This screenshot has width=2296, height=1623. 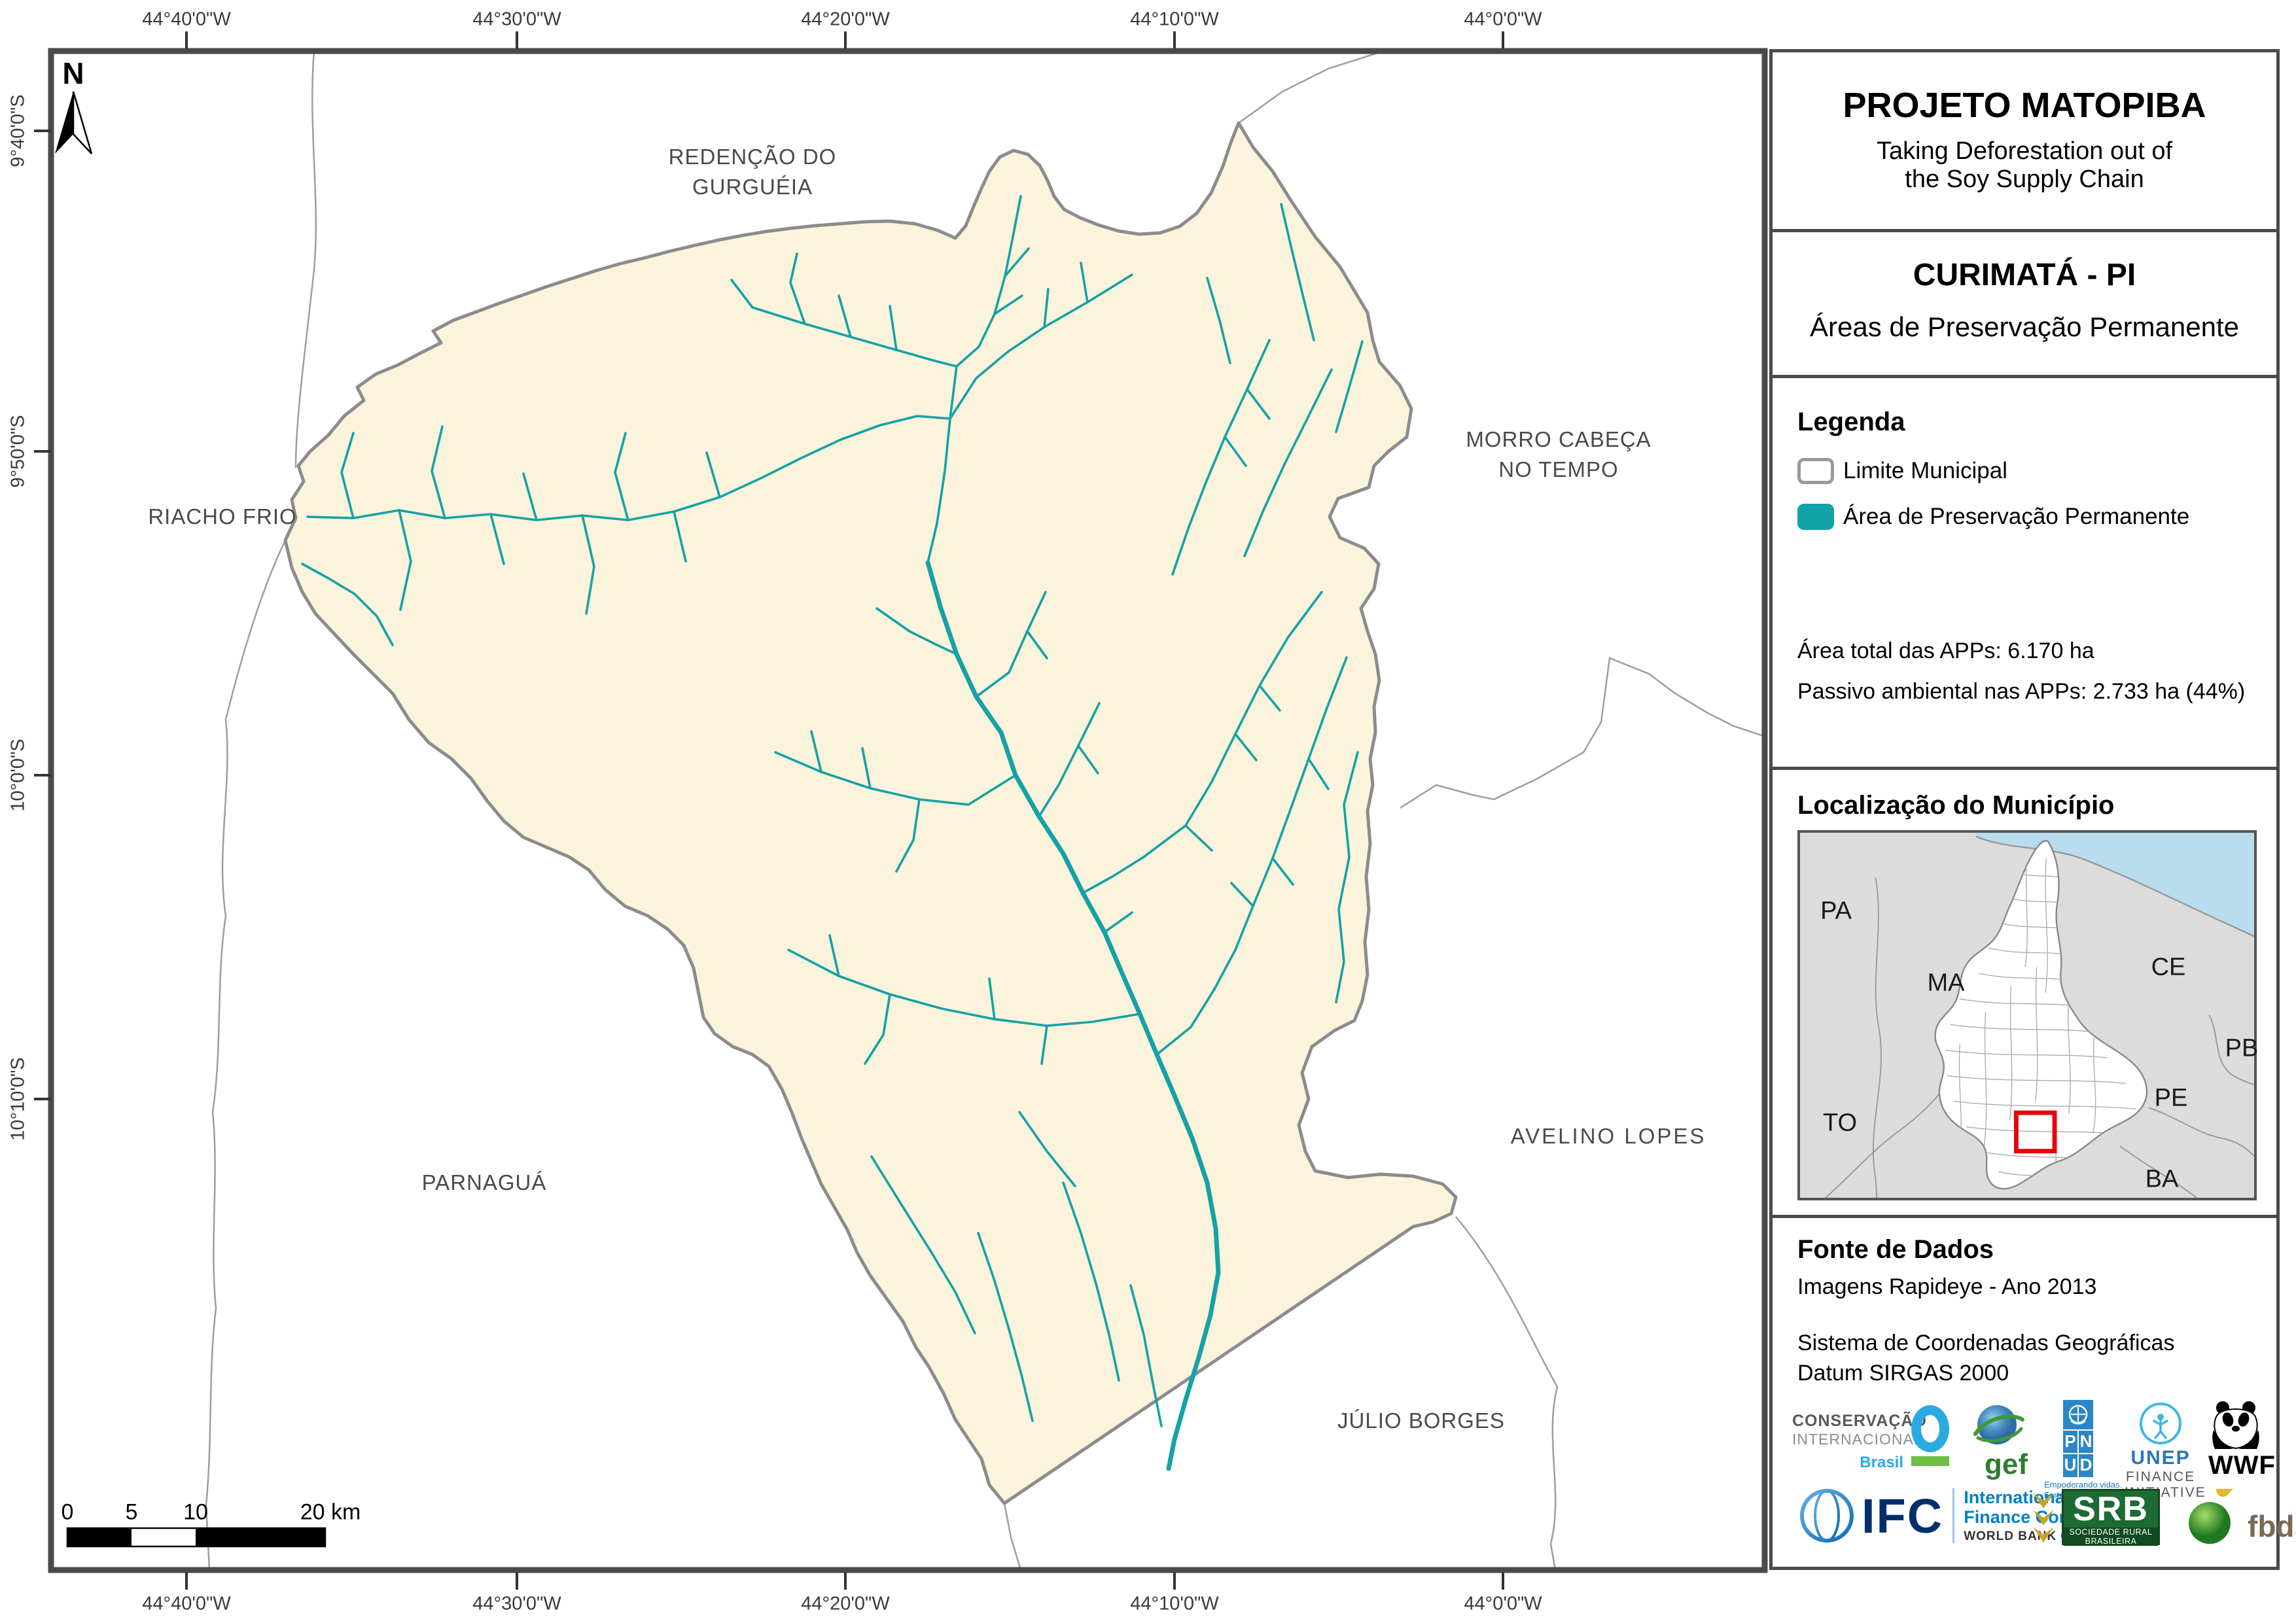 I want to click on project-title: PROJETO MATOPIBA, so click(x=2024, y=105).